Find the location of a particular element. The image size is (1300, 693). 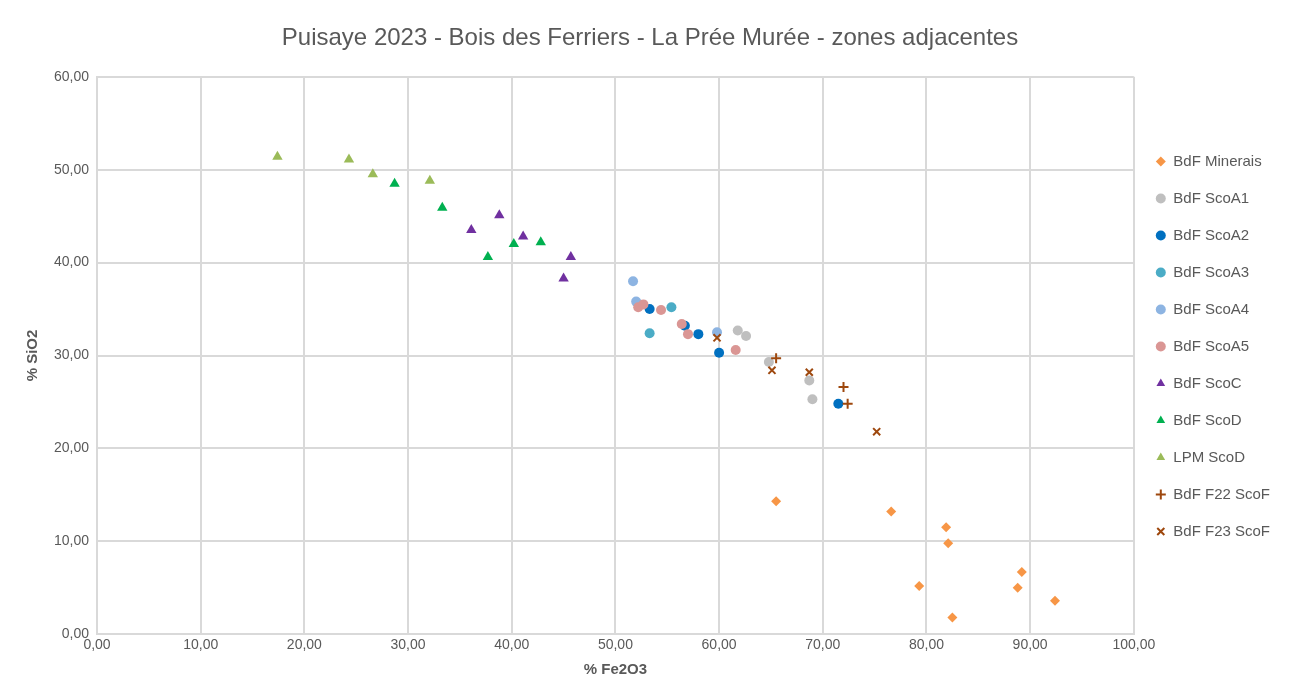

legend-label: BdF ScoA2 is located at coordinates (1211, 234).